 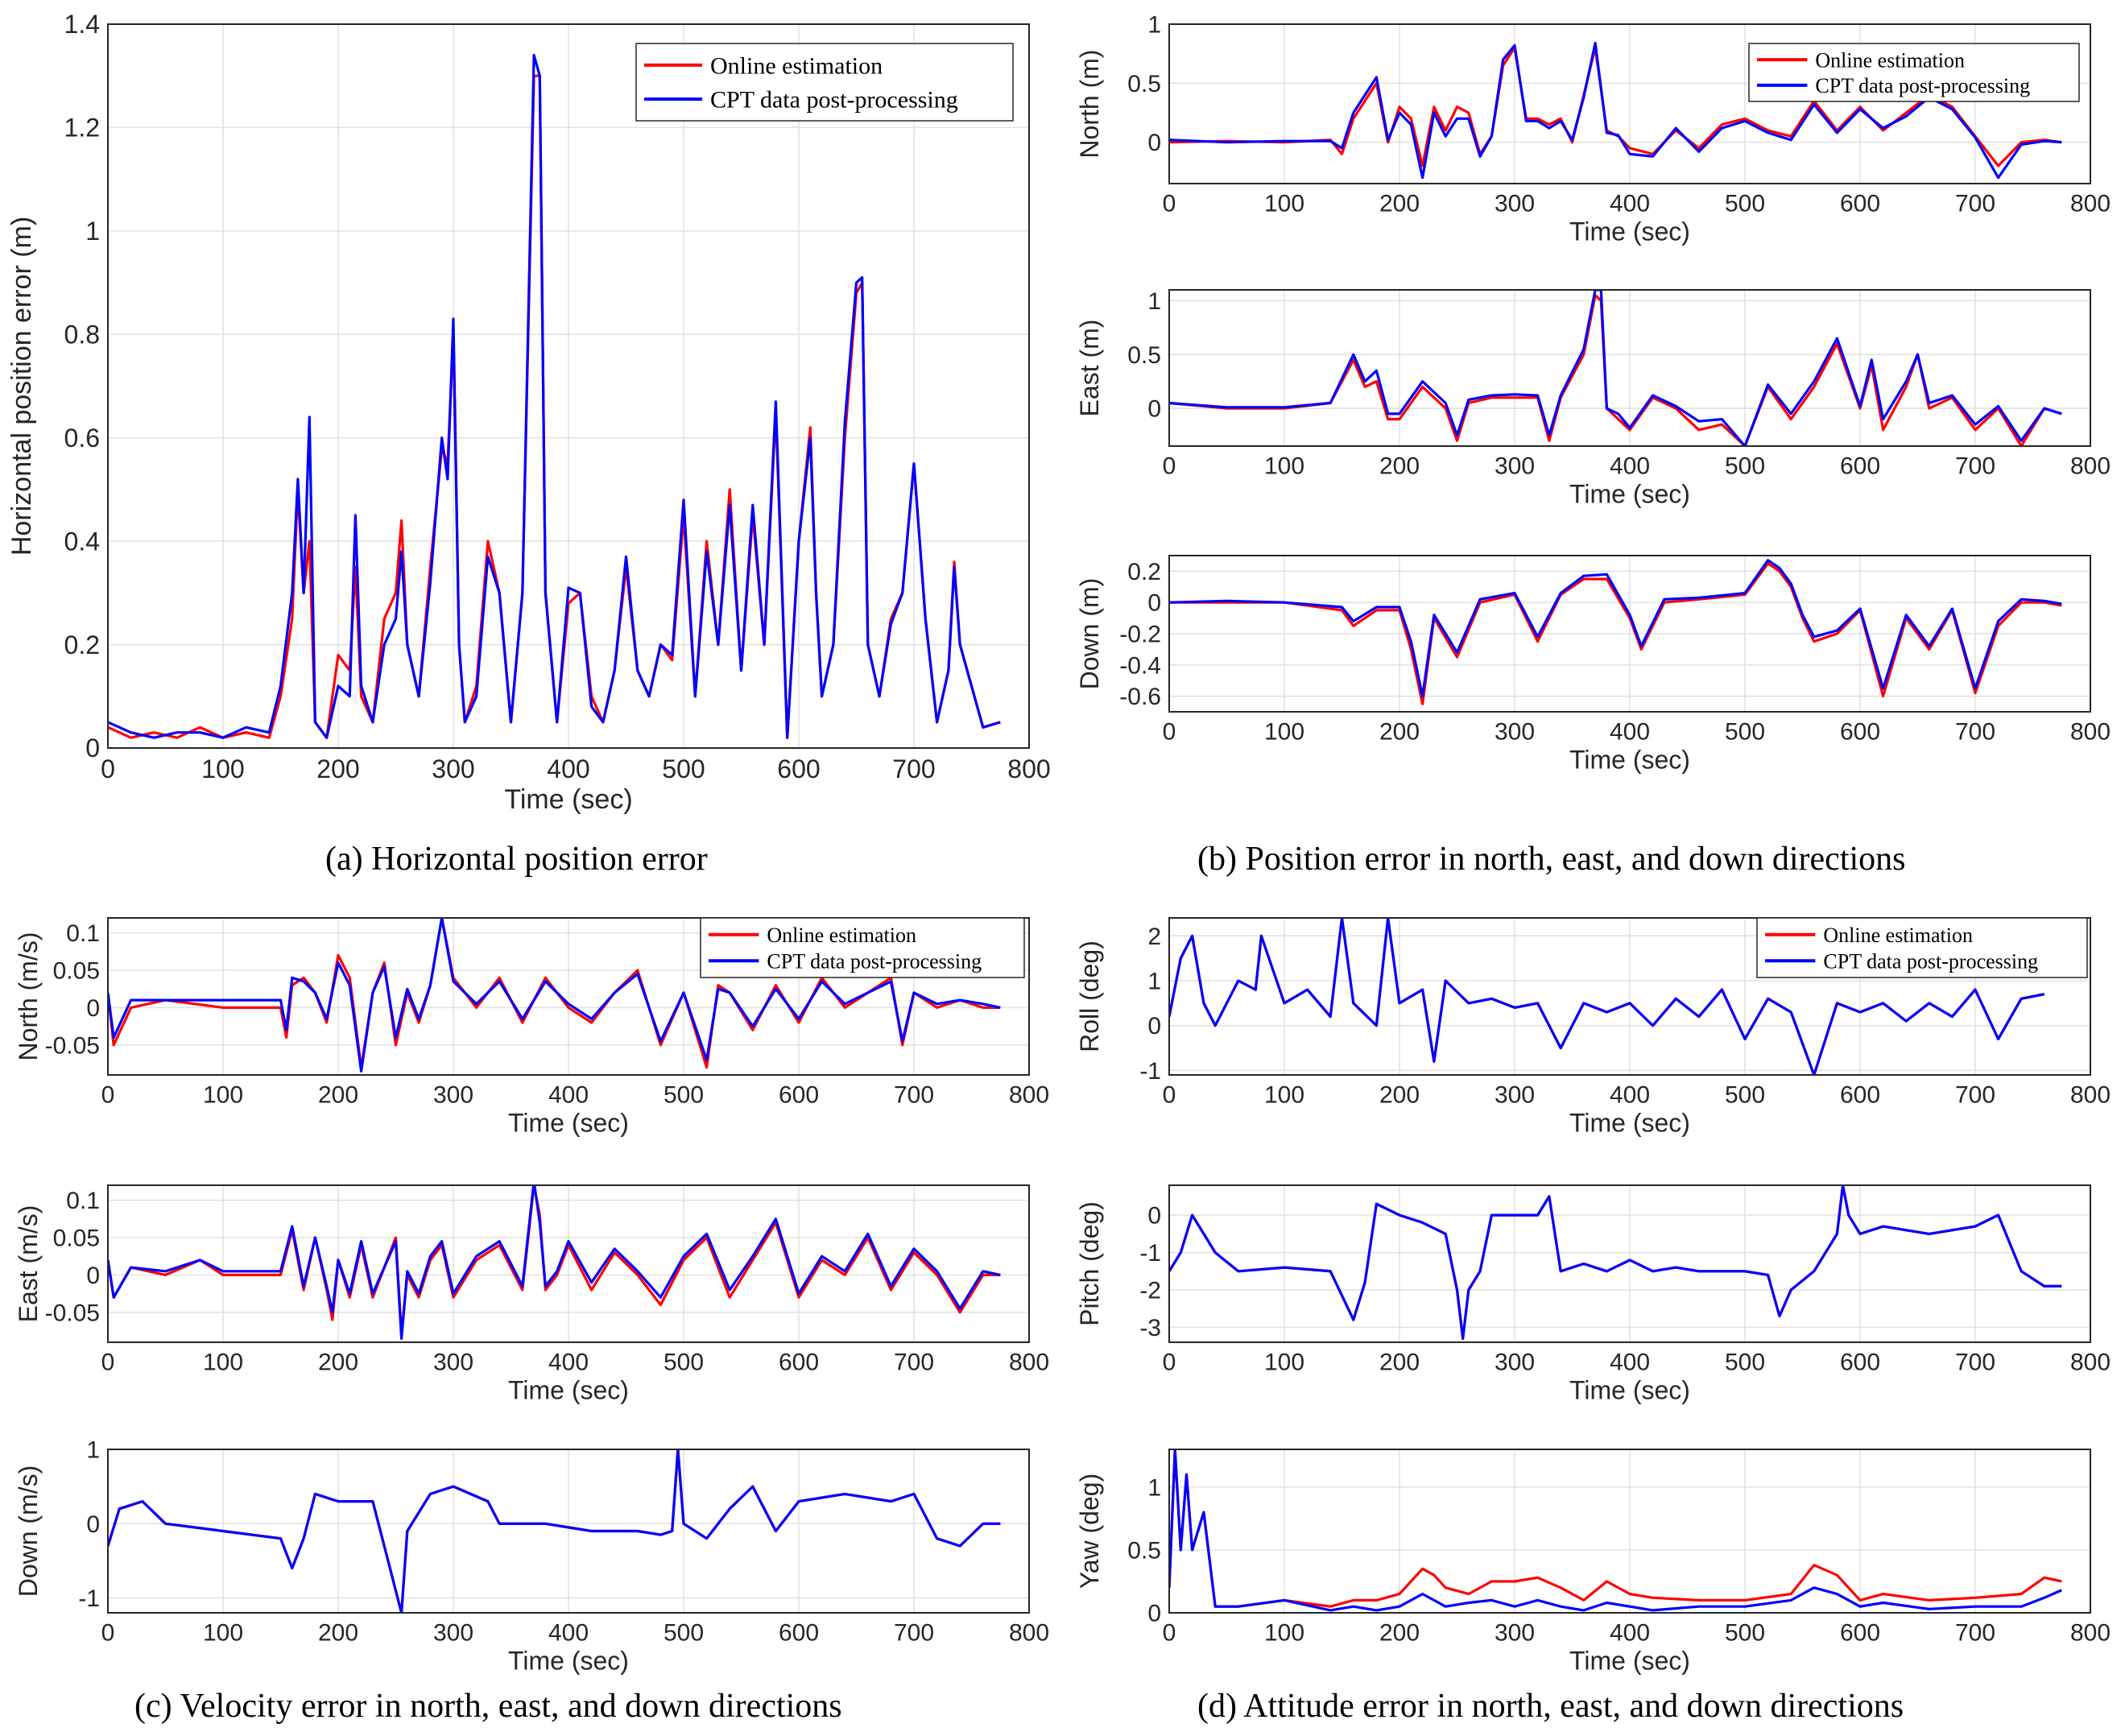 I want to click on y-tick-label: 0.4, so click(x=82, y=541).